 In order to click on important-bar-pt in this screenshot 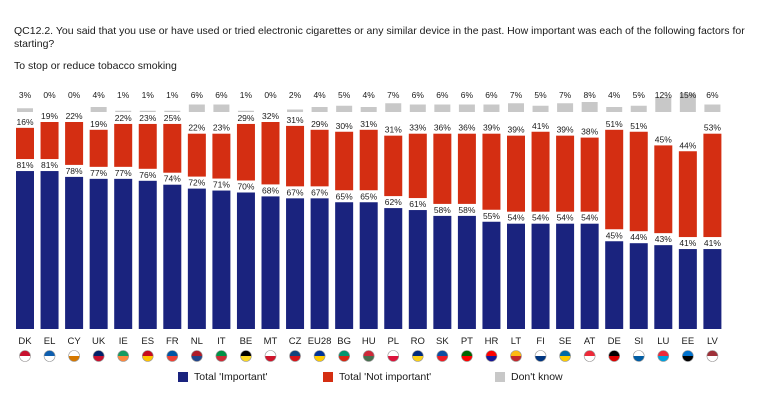, I will do `click(466, 272)`.